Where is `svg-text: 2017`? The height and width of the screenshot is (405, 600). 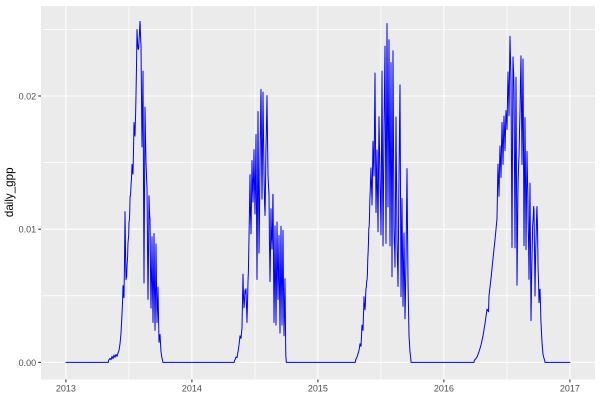
svg-text: 2017 is located at coordinates (570, 388).